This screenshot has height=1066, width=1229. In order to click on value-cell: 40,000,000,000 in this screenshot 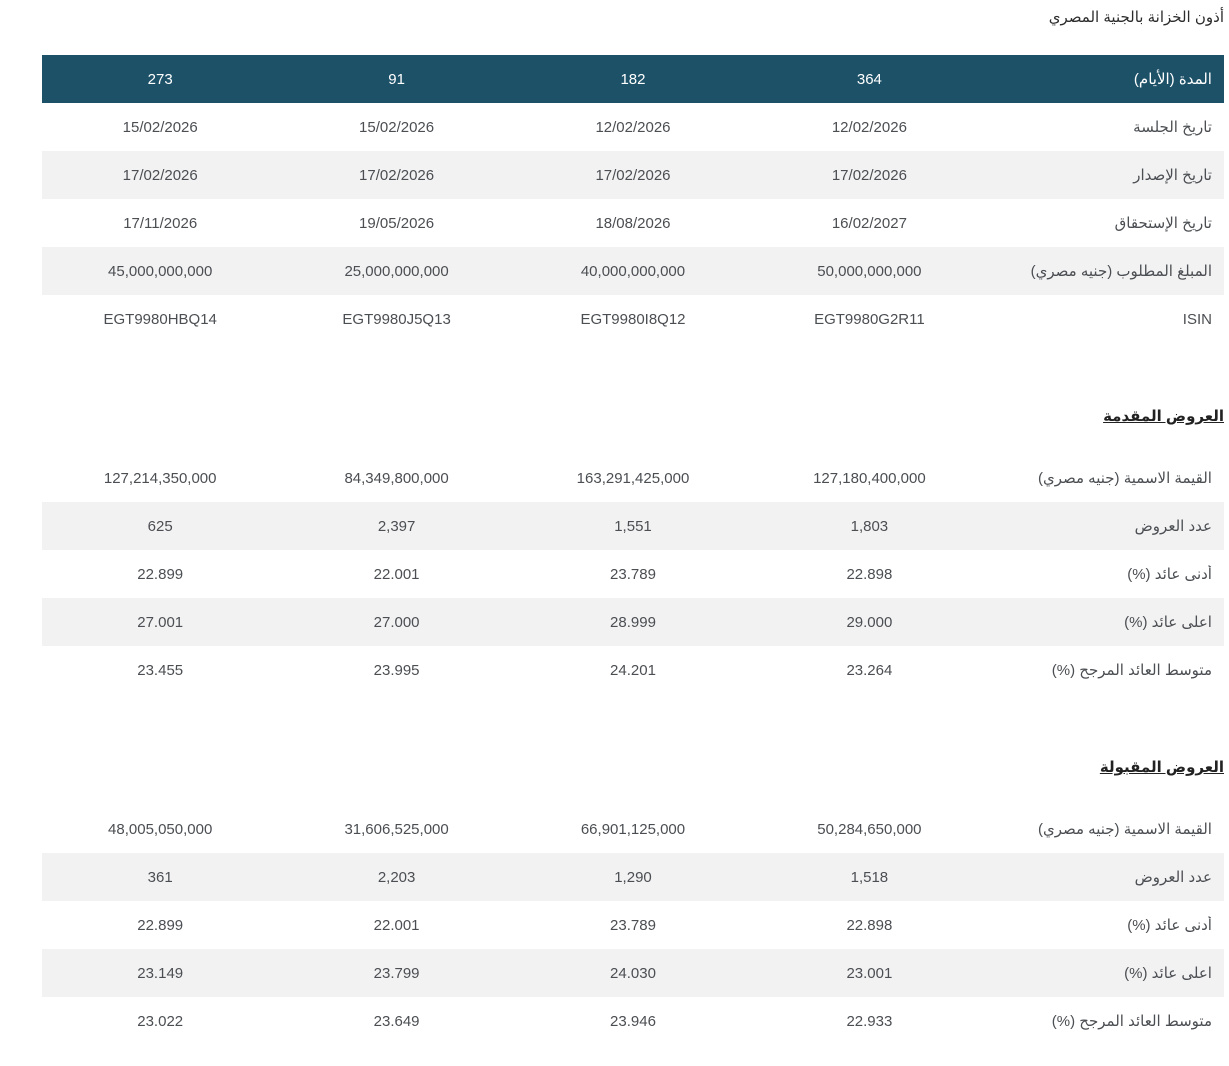, I will do `click(633, 271)`.